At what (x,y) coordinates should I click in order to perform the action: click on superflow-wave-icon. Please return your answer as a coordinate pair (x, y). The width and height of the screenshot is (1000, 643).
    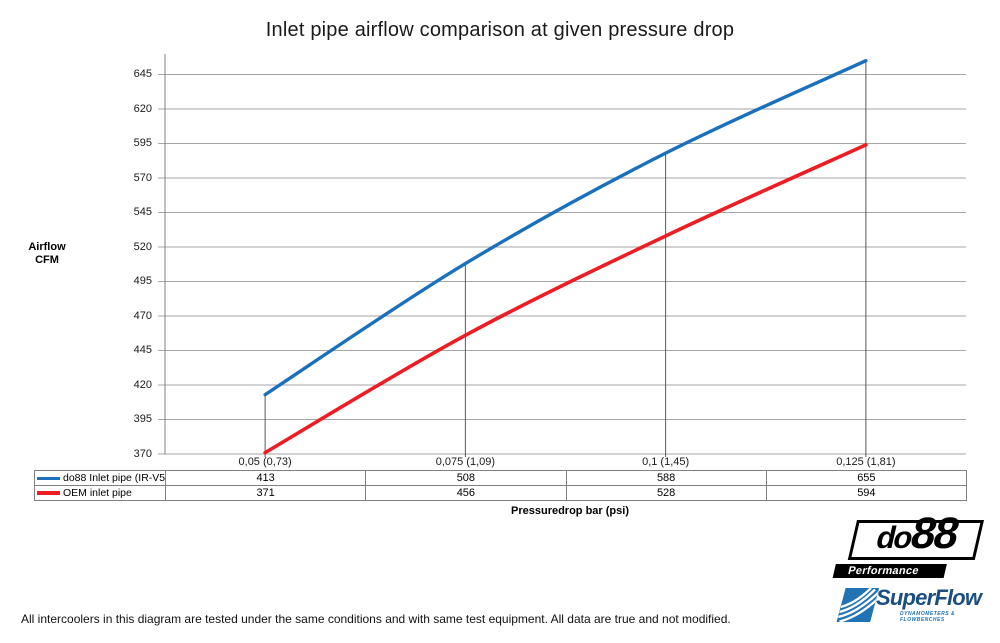
    Looking at the image, I should click on (857, 605).